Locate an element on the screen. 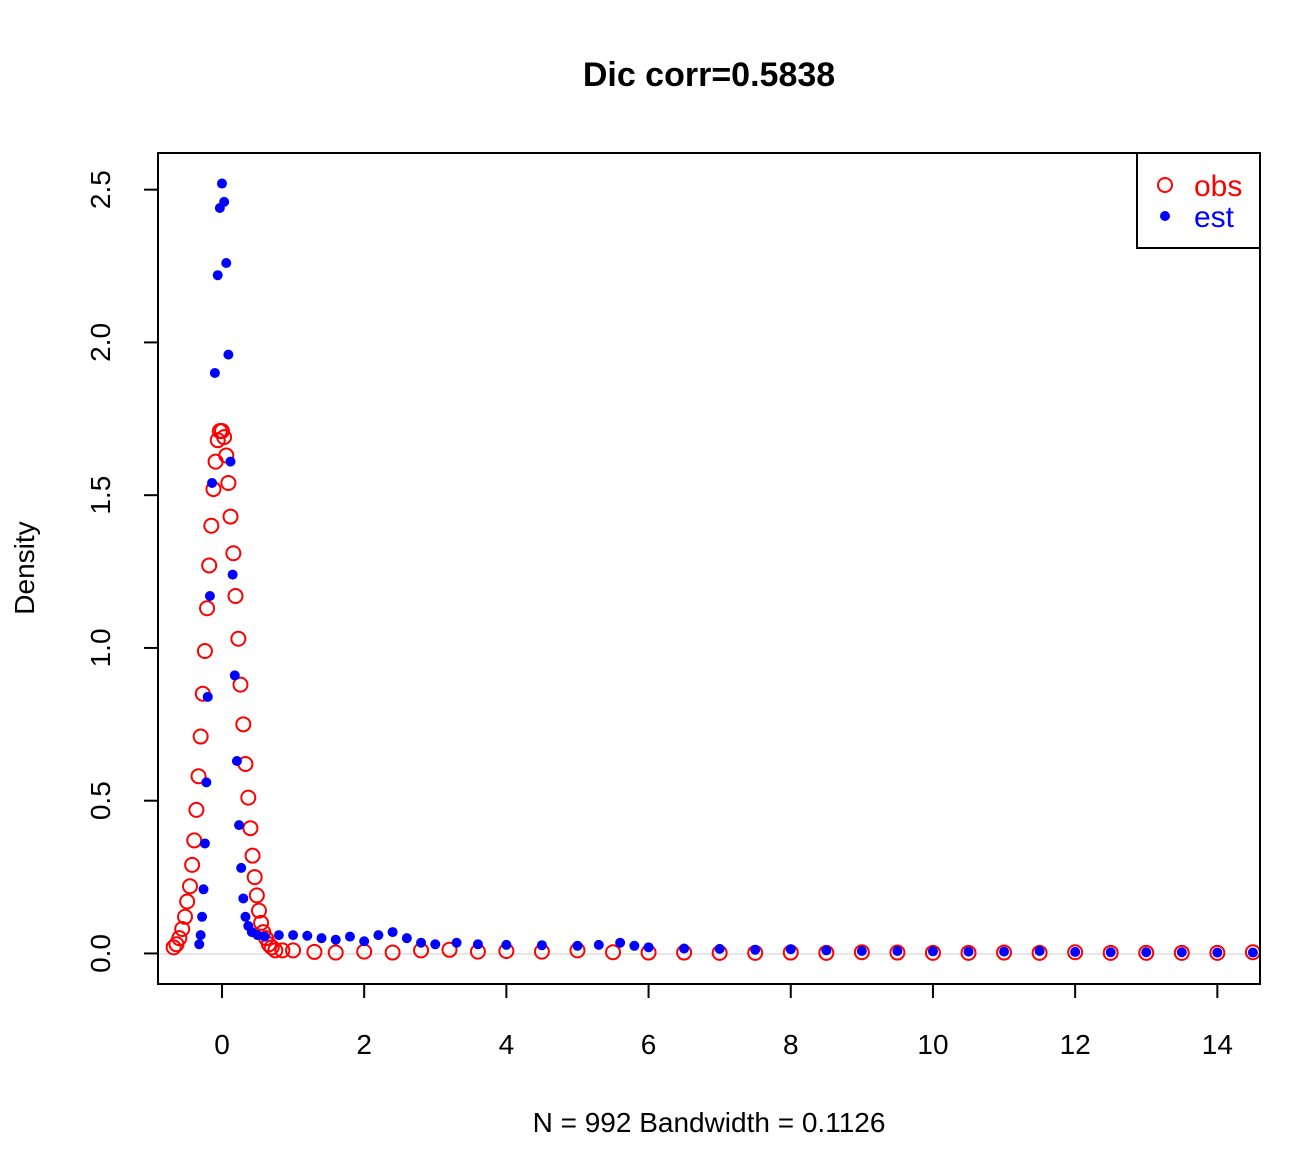 This screenshot has width=1302, height=1162. legend: obs est is located at coordinates (1198, 200).